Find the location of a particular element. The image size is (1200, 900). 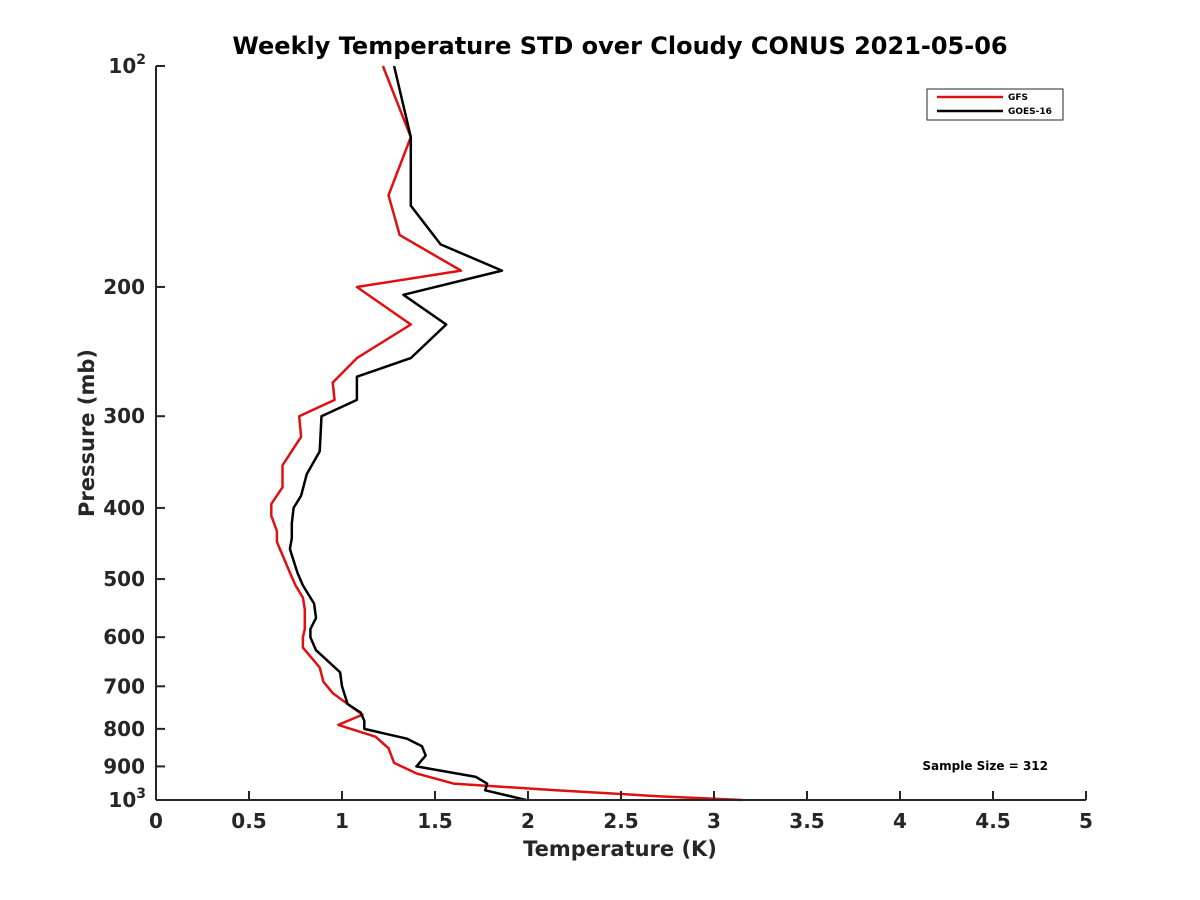

x-ticks: 0 0.5 1 1.5 2 2.5 3 3.5 4 4.5 5 is located at coordinates (621, 812).